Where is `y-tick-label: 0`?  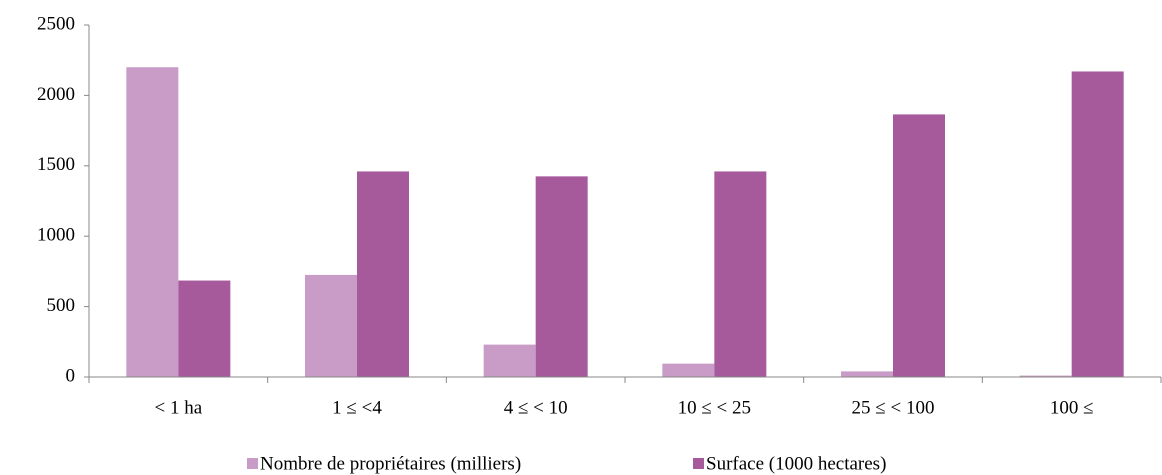 y-tick-label: 0 is located at coordinates (71, 375).